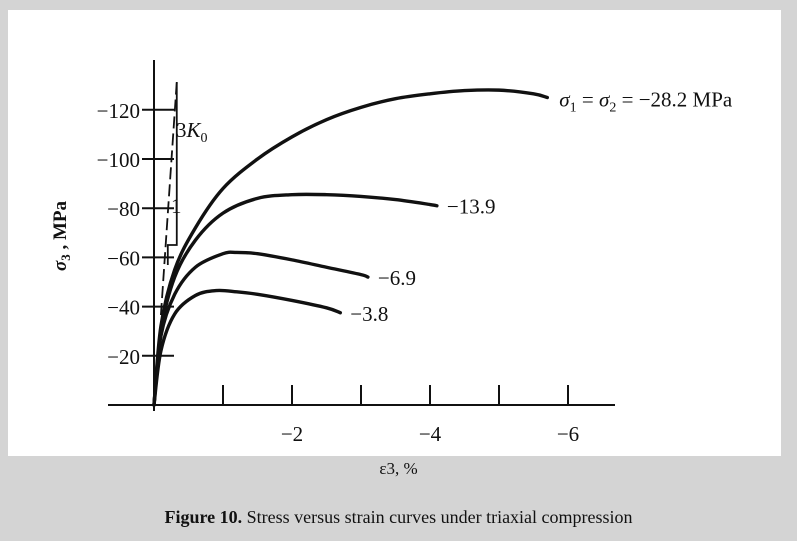  What do you see at coordinates (397, 278) in the screenshot?
I see `series-label: −6.9` at bounding box center [397, 278].